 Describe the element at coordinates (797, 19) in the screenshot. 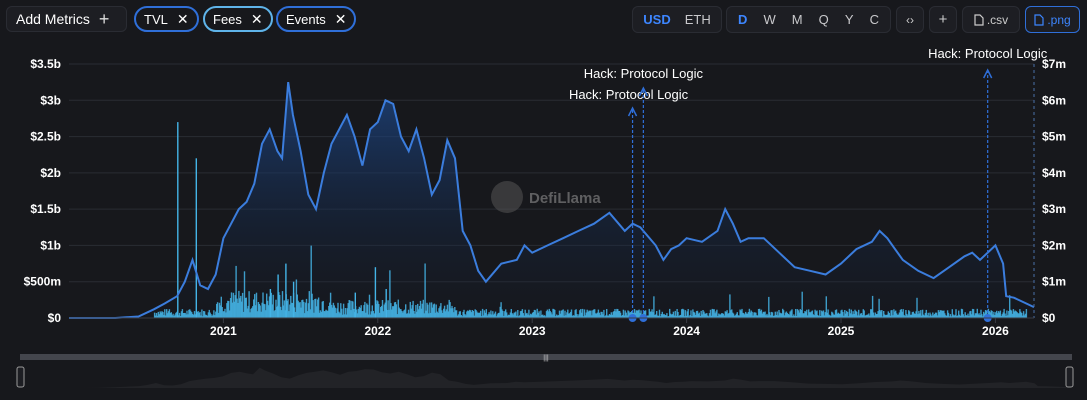

I see `period-option-m: M` at that location.